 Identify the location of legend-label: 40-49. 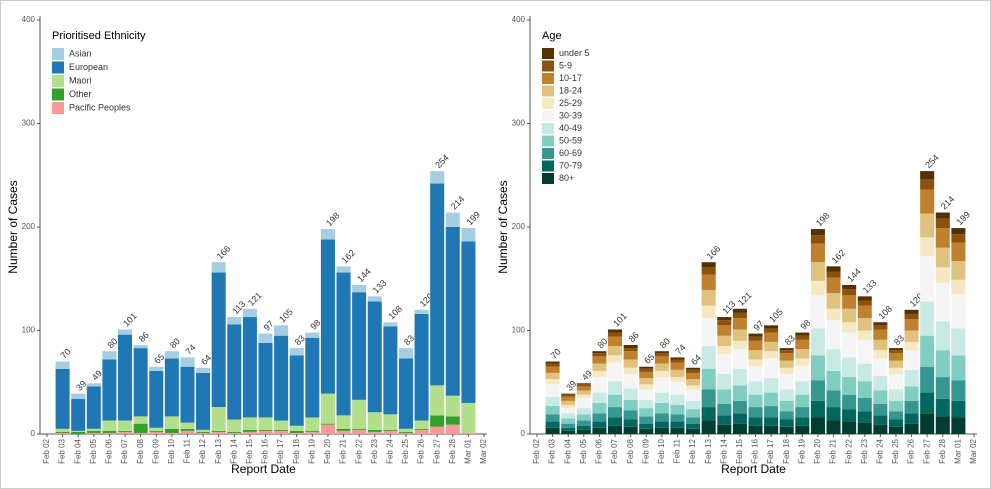
(570, 128).